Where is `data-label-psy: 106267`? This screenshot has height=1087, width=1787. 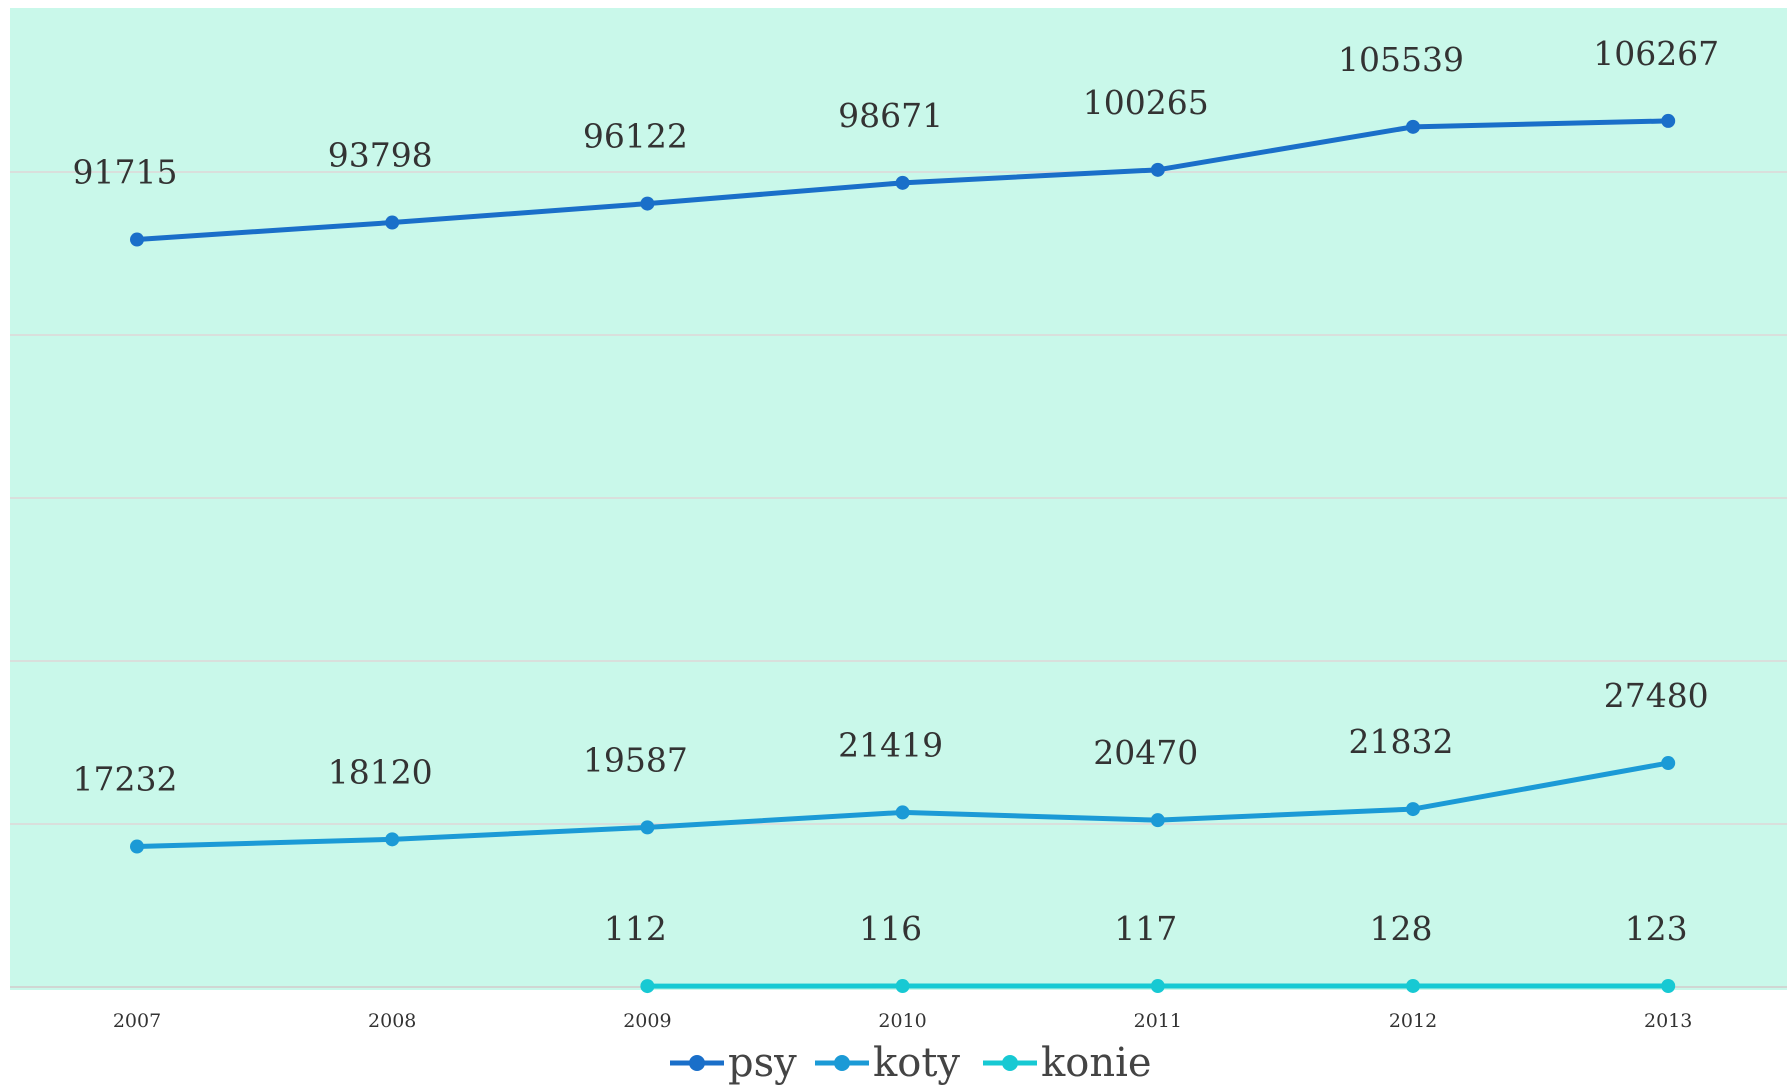
data-label-psy: 106267 is located at coordinates (1656, 53).